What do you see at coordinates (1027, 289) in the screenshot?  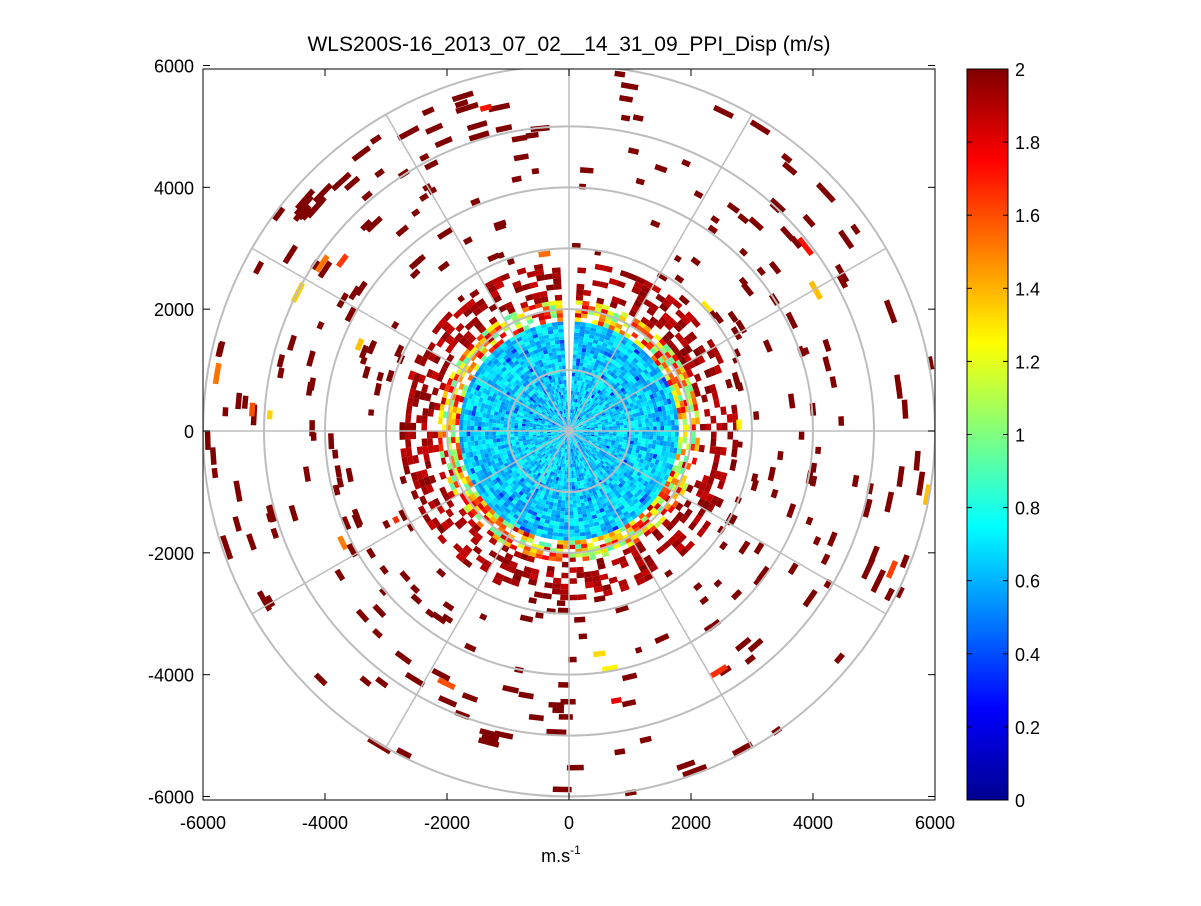 I see `colorbar-tick-label: 1.4` at bounding box center [1027, 289].